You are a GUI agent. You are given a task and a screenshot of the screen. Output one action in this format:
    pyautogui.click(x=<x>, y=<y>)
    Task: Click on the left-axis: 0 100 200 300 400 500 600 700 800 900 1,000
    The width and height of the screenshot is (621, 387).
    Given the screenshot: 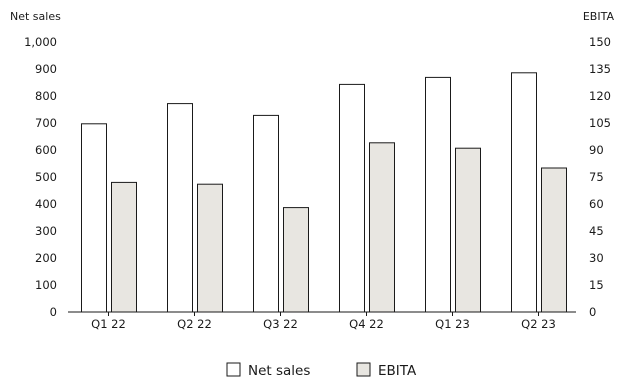 What is the action you would take?
    pyautogui.click(x=40, y=177)
    